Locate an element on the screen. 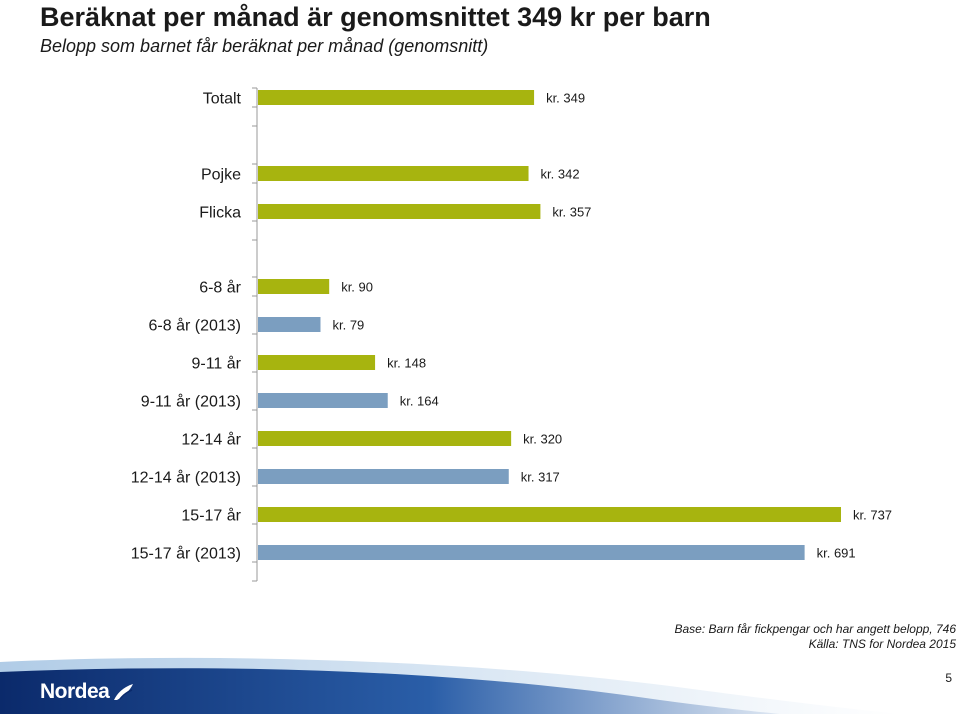 The height and width of the screenshot is (714, 960). category-label: Flicka is located at coordinates (220, 213).